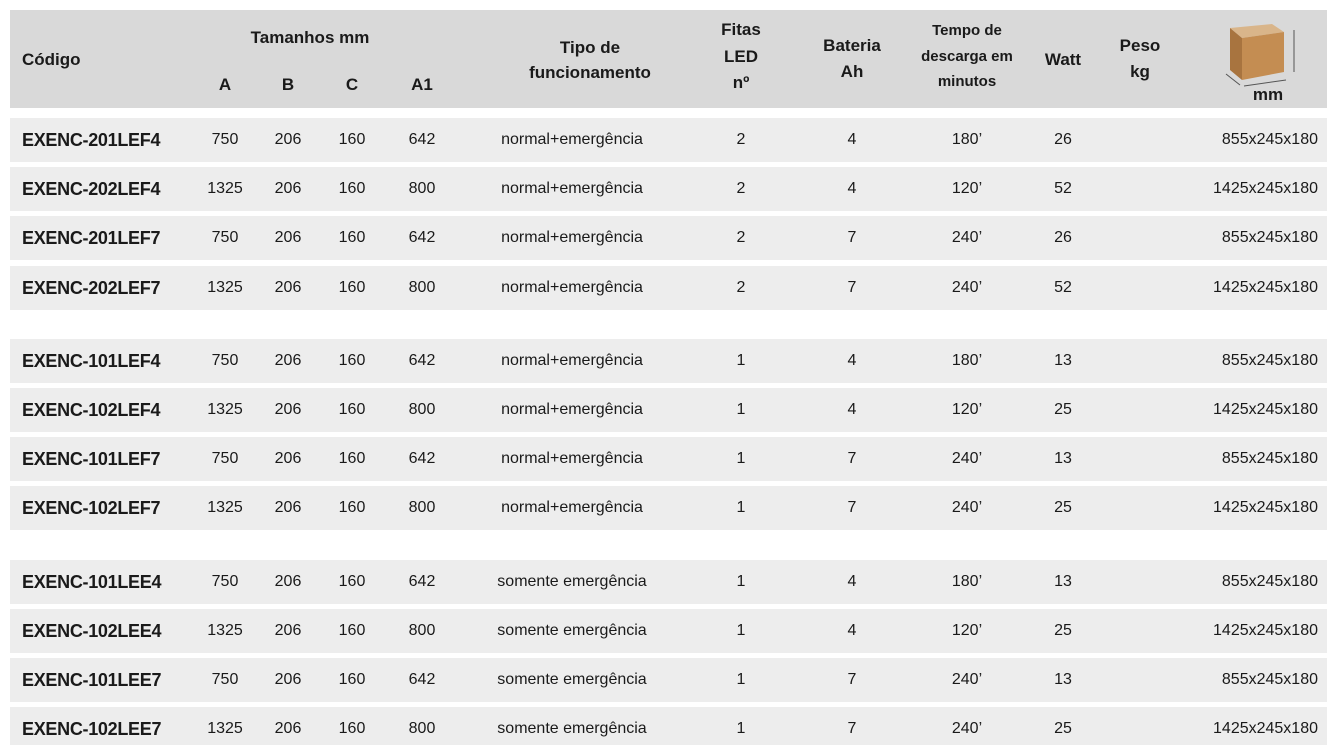 The height and width of the screenshot is (745, 1327). Describe the element at coordinates (1063, 360) in the screenshot. I see `cell: 13` at that location.